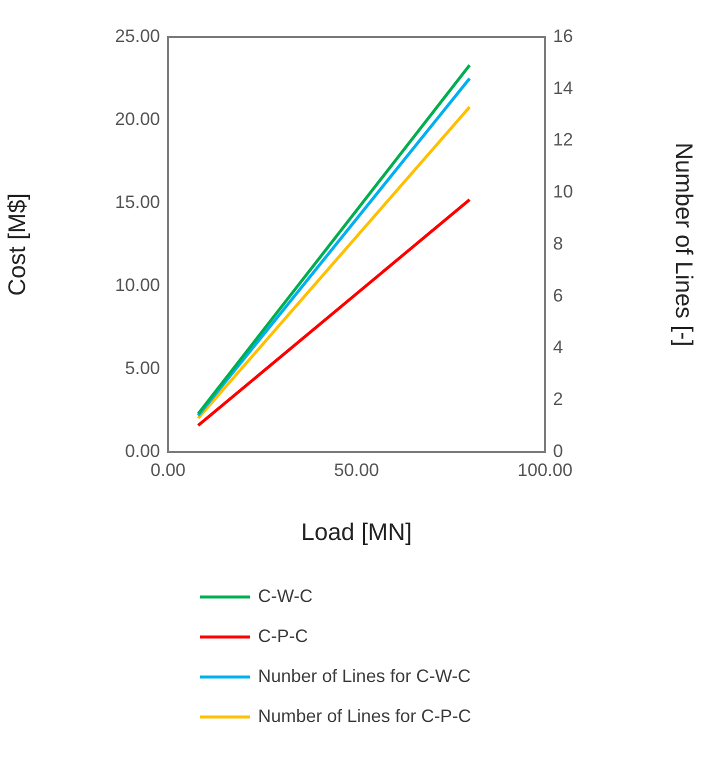  What do you see at coordinates (563, 88) in the screenshot?
I see `y2-tick-label: 14` at bounding box center [563, 88].